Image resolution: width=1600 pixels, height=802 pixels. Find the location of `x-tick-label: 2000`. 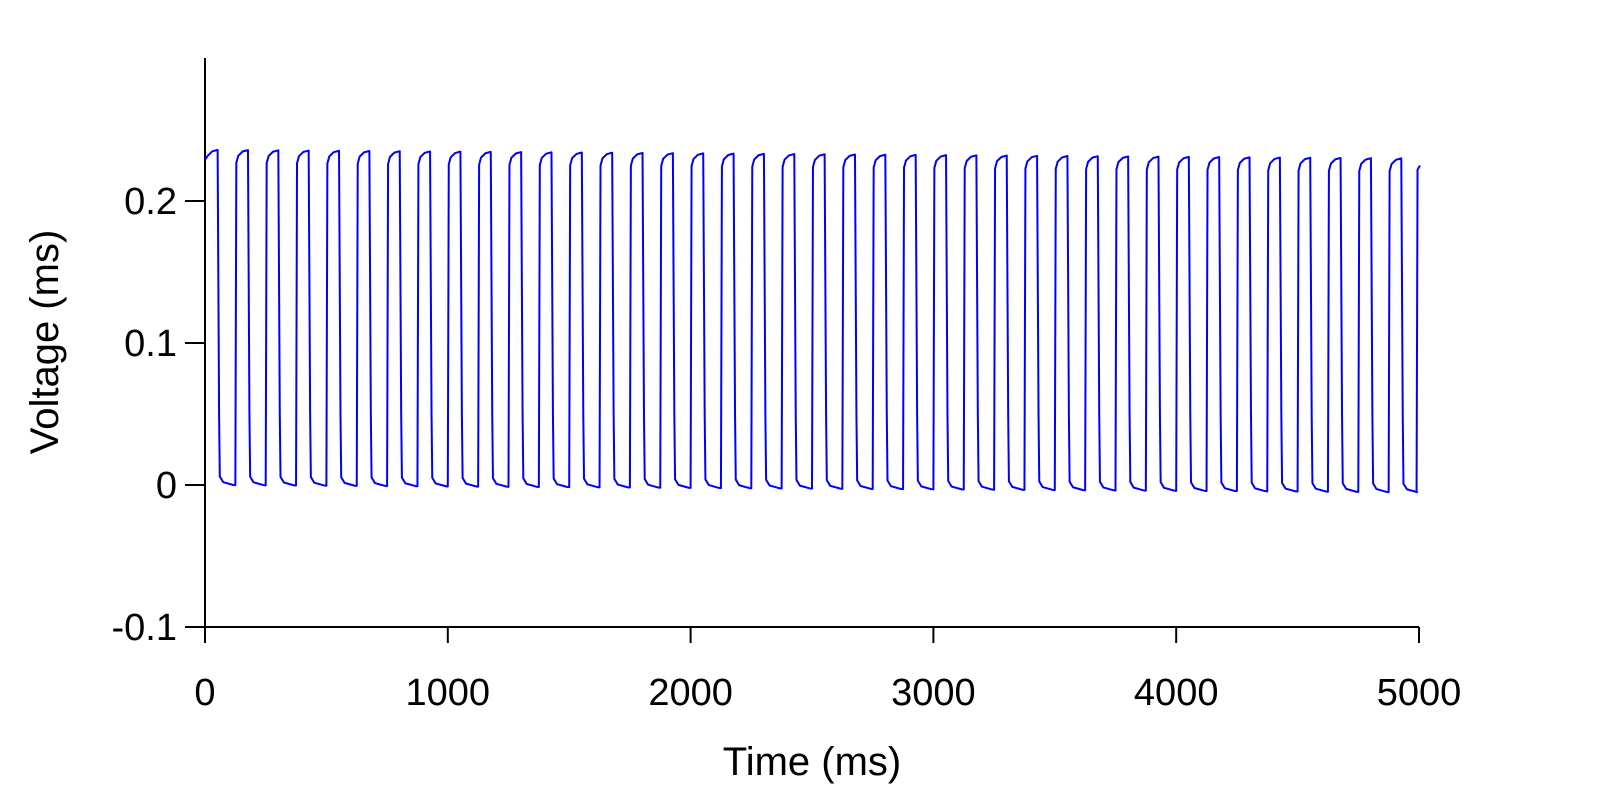

x-tick-label: 2000 is located at coordinates (690, 693).